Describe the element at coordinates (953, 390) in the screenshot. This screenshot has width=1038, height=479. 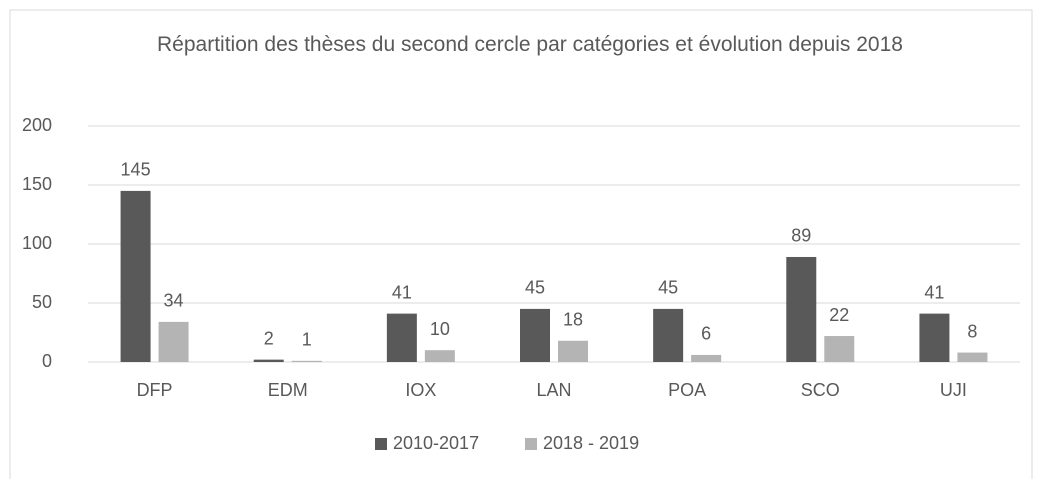
I see `x-tick-label: UJI` at that location.